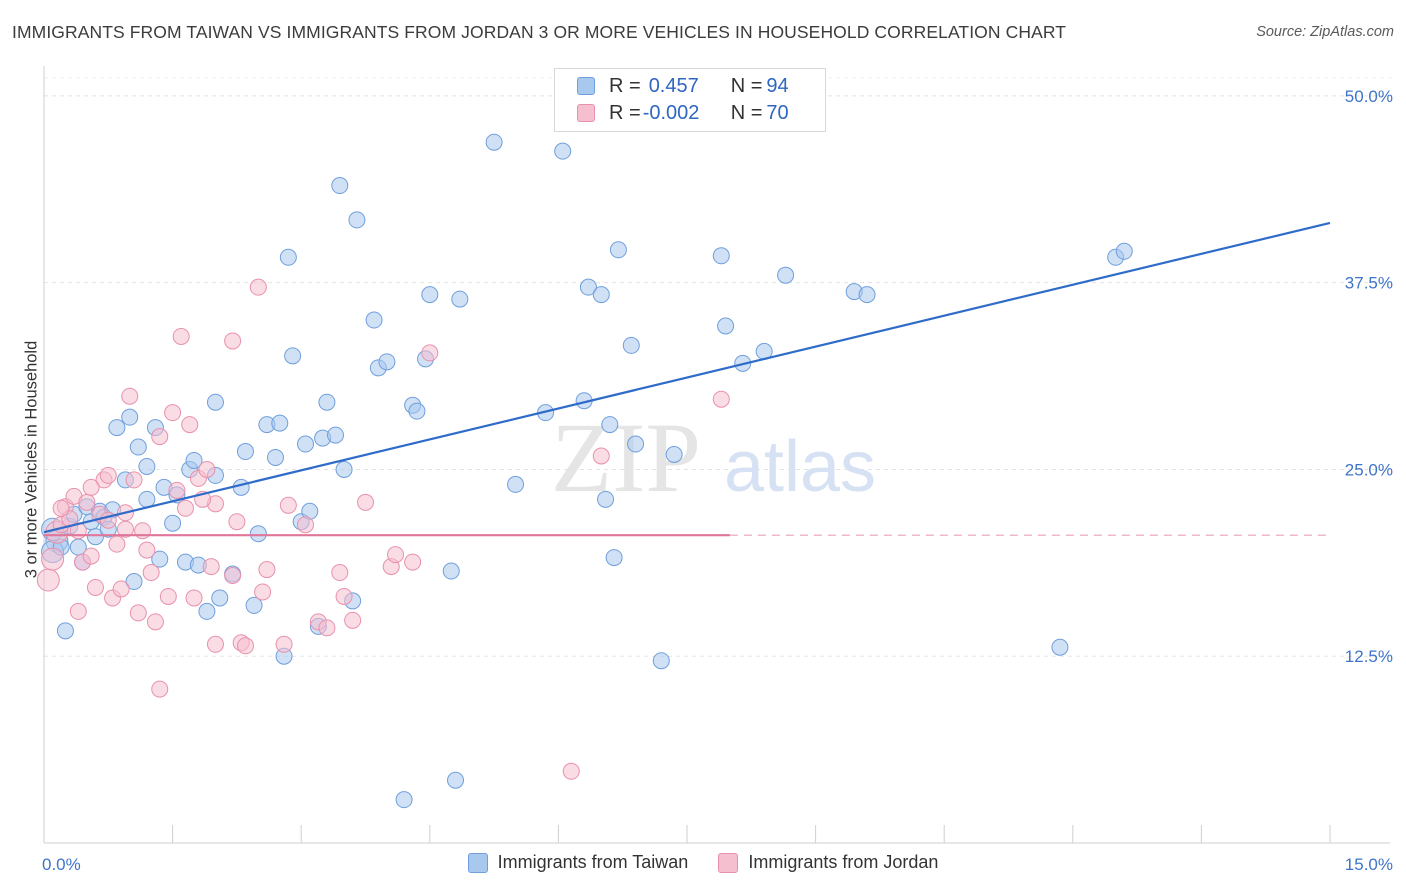  I want to click on stats-n-label: N =, so click(746, 112).